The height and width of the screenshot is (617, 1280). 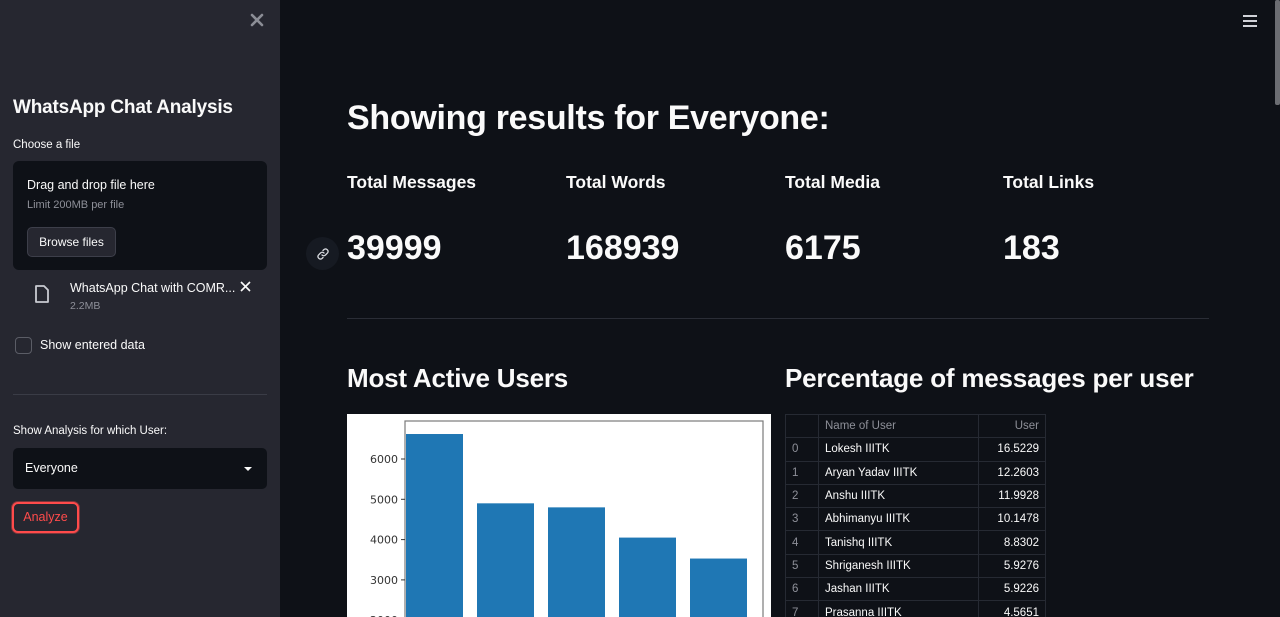 I want to click on anchor-link-button, so click(x=322, y=253).